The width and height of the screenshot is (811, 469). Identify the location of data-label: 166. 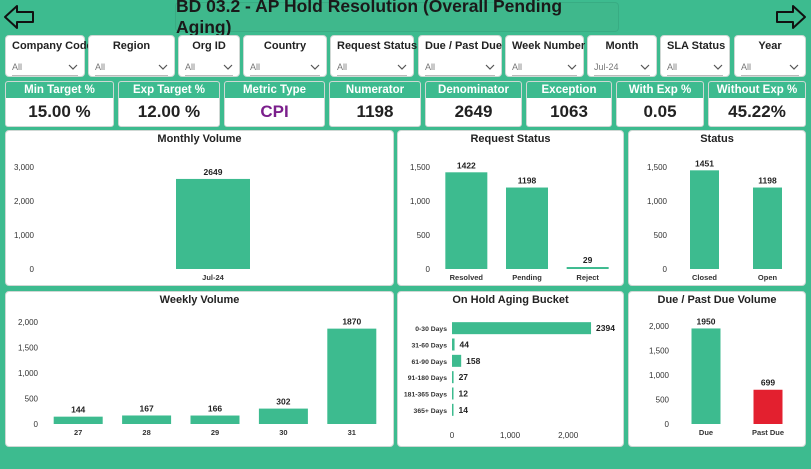
(215, 409).